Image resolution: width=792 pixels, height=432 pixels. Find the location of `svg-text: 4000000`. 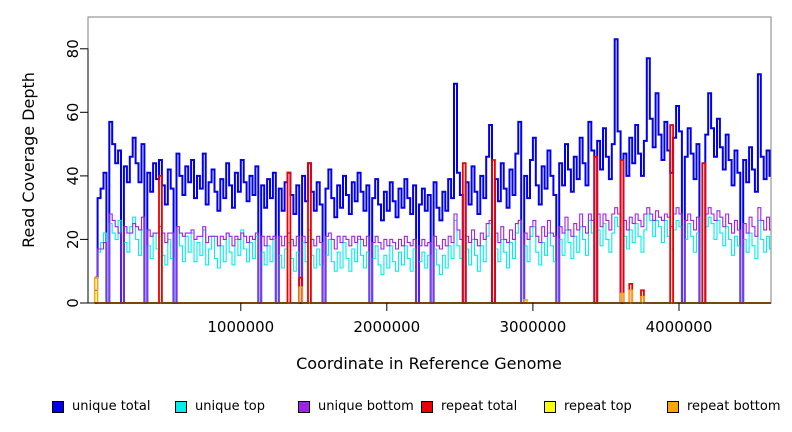

svg-text: 4000000 is located at coordinates (679, 327).